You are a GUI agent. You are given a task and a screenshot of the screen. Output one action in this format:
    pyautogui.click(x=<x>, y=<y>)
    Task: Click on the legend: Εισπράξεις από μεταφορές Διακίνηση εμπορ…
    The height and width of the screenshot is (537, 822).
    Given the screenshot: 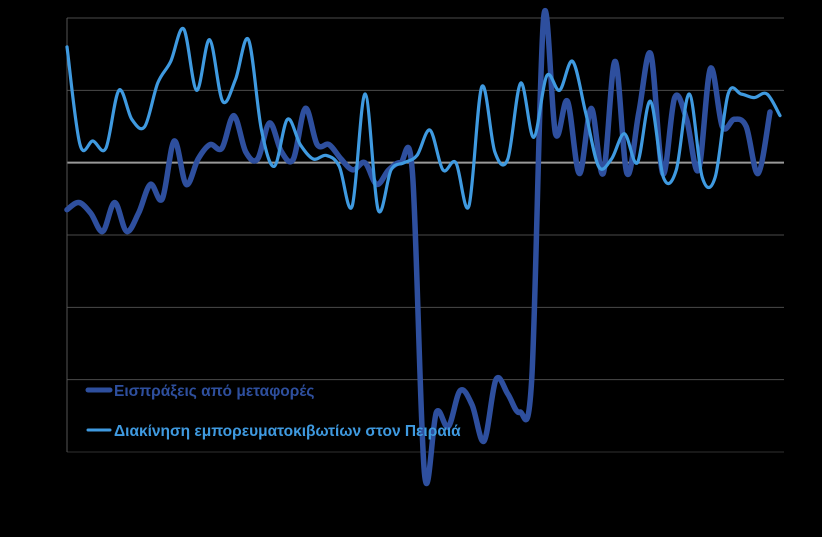 What is the action you would take?
    pyautogui.click(x=273, y=411)
    